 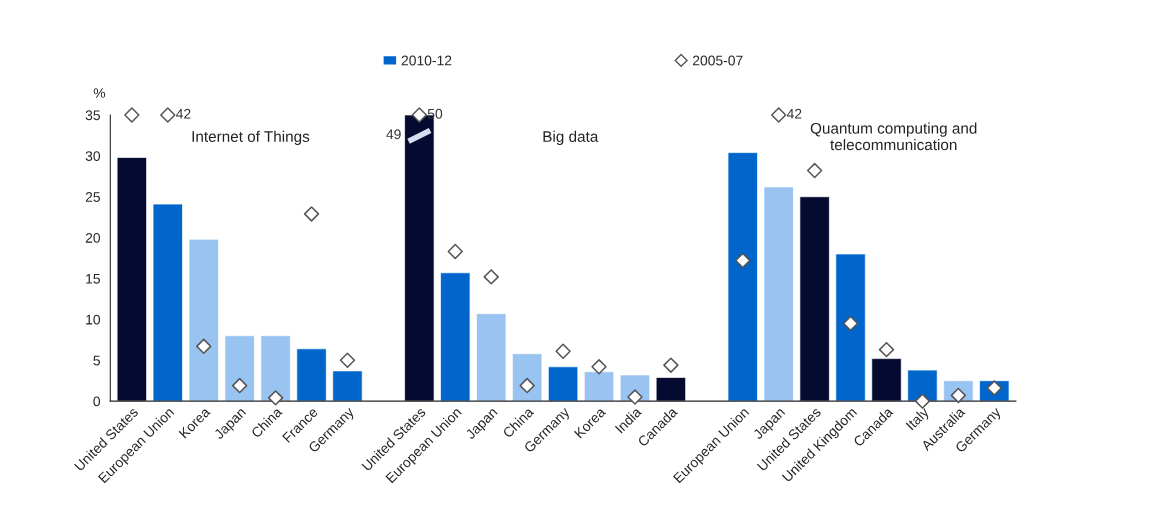 What do you see at coordinates (93, 156) in the screenshot?
I see `y-tick-label: 30` at bounding box center [93, 156].